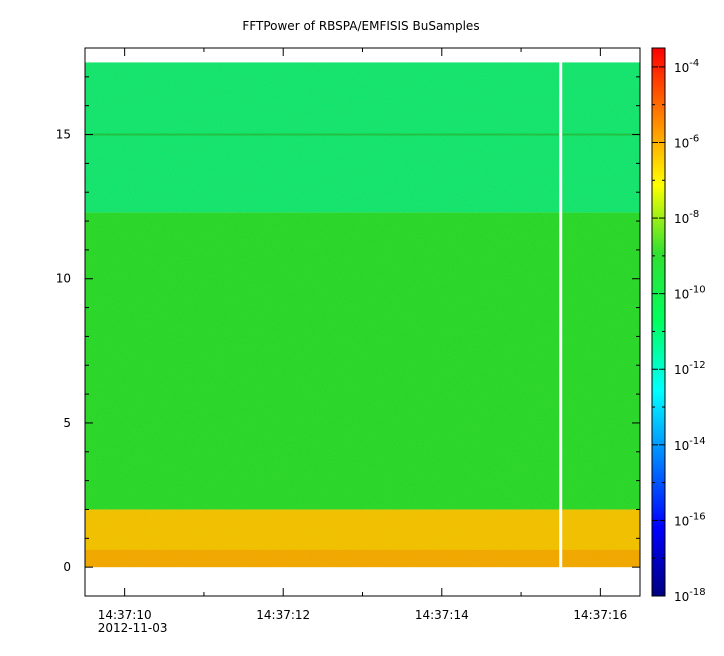  What do you see at coordinates (63, 279) in the screenshot?
I see `y-tick-label: 10` at bounding box center [63, 279].